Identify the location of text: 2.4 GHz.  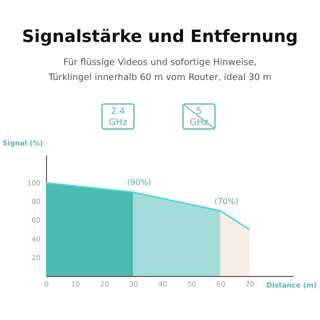
(118, 117).